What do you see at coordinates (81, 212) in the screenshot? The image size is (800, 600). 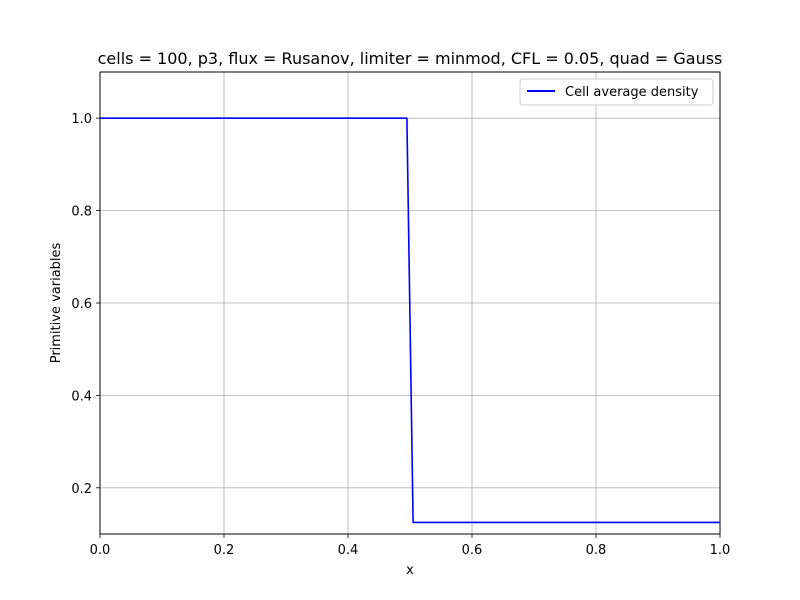 I see `y-tick-label: 0.8` at bounding box center [81, 212].